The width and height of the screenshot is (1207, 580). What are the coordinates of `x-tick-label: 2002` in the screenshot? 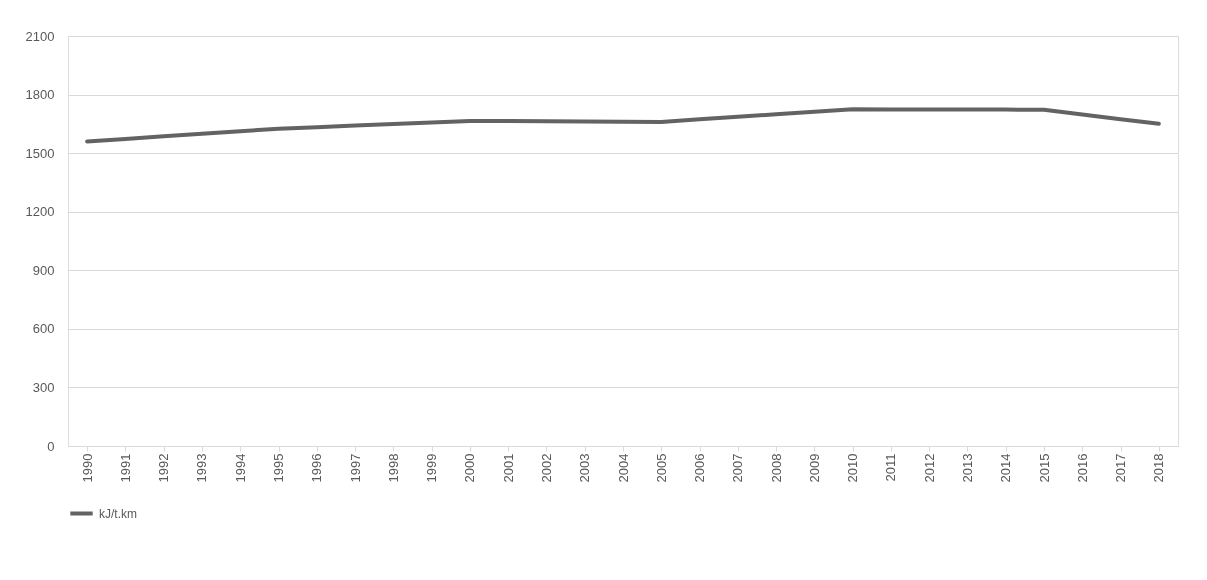 It's located at (546, 468).